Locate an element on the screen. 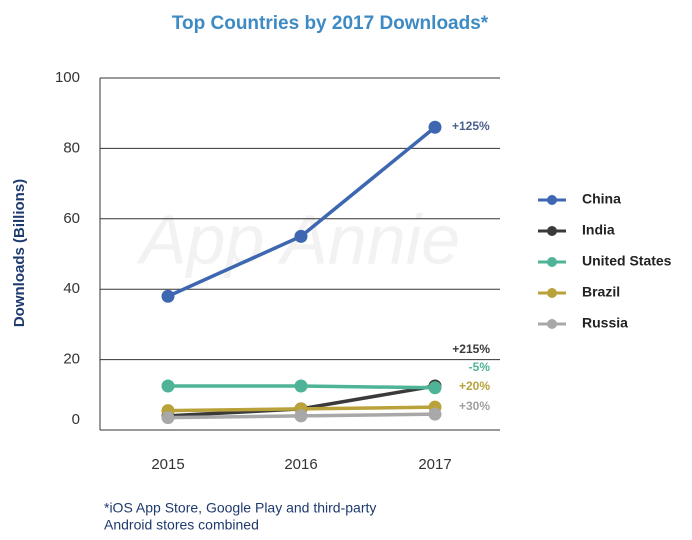 The width and height of the screenshot is (692, 540). x-tick-label: 2017 is located at coordinates (434, 464).